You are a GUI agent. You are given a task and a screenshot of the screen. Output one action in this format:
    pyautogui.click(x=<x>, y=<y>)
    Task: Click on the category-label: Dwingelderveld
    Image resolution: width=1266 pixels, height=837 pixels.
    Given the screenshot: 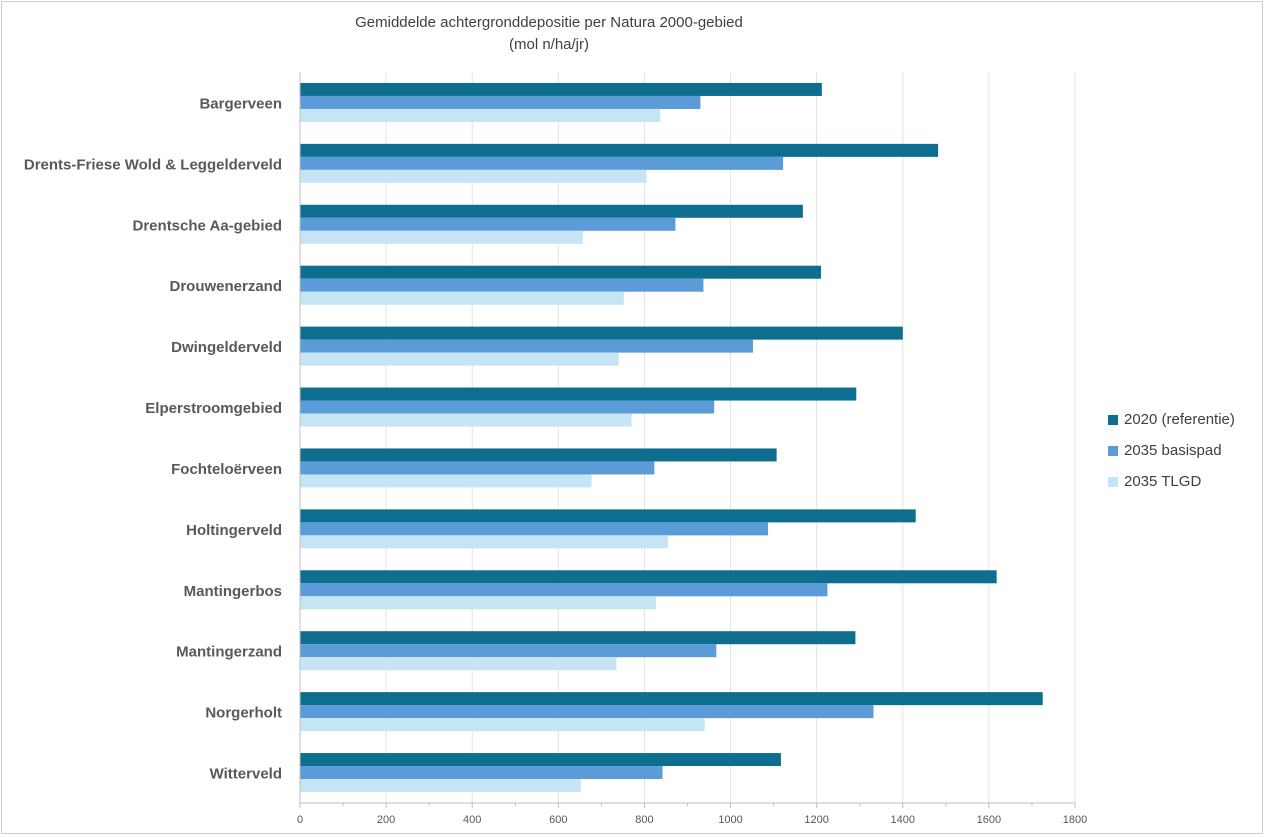 What is the action you would take?
    pyautogui.click(x=226, y=347)
    